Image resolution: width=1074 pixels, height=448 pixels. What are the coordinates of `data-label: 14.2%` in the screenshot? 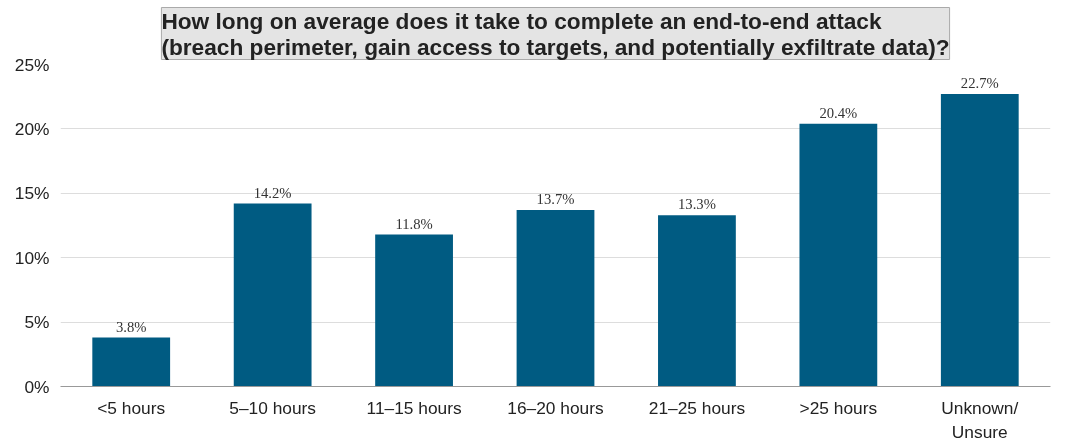 It's located at (272, 192).